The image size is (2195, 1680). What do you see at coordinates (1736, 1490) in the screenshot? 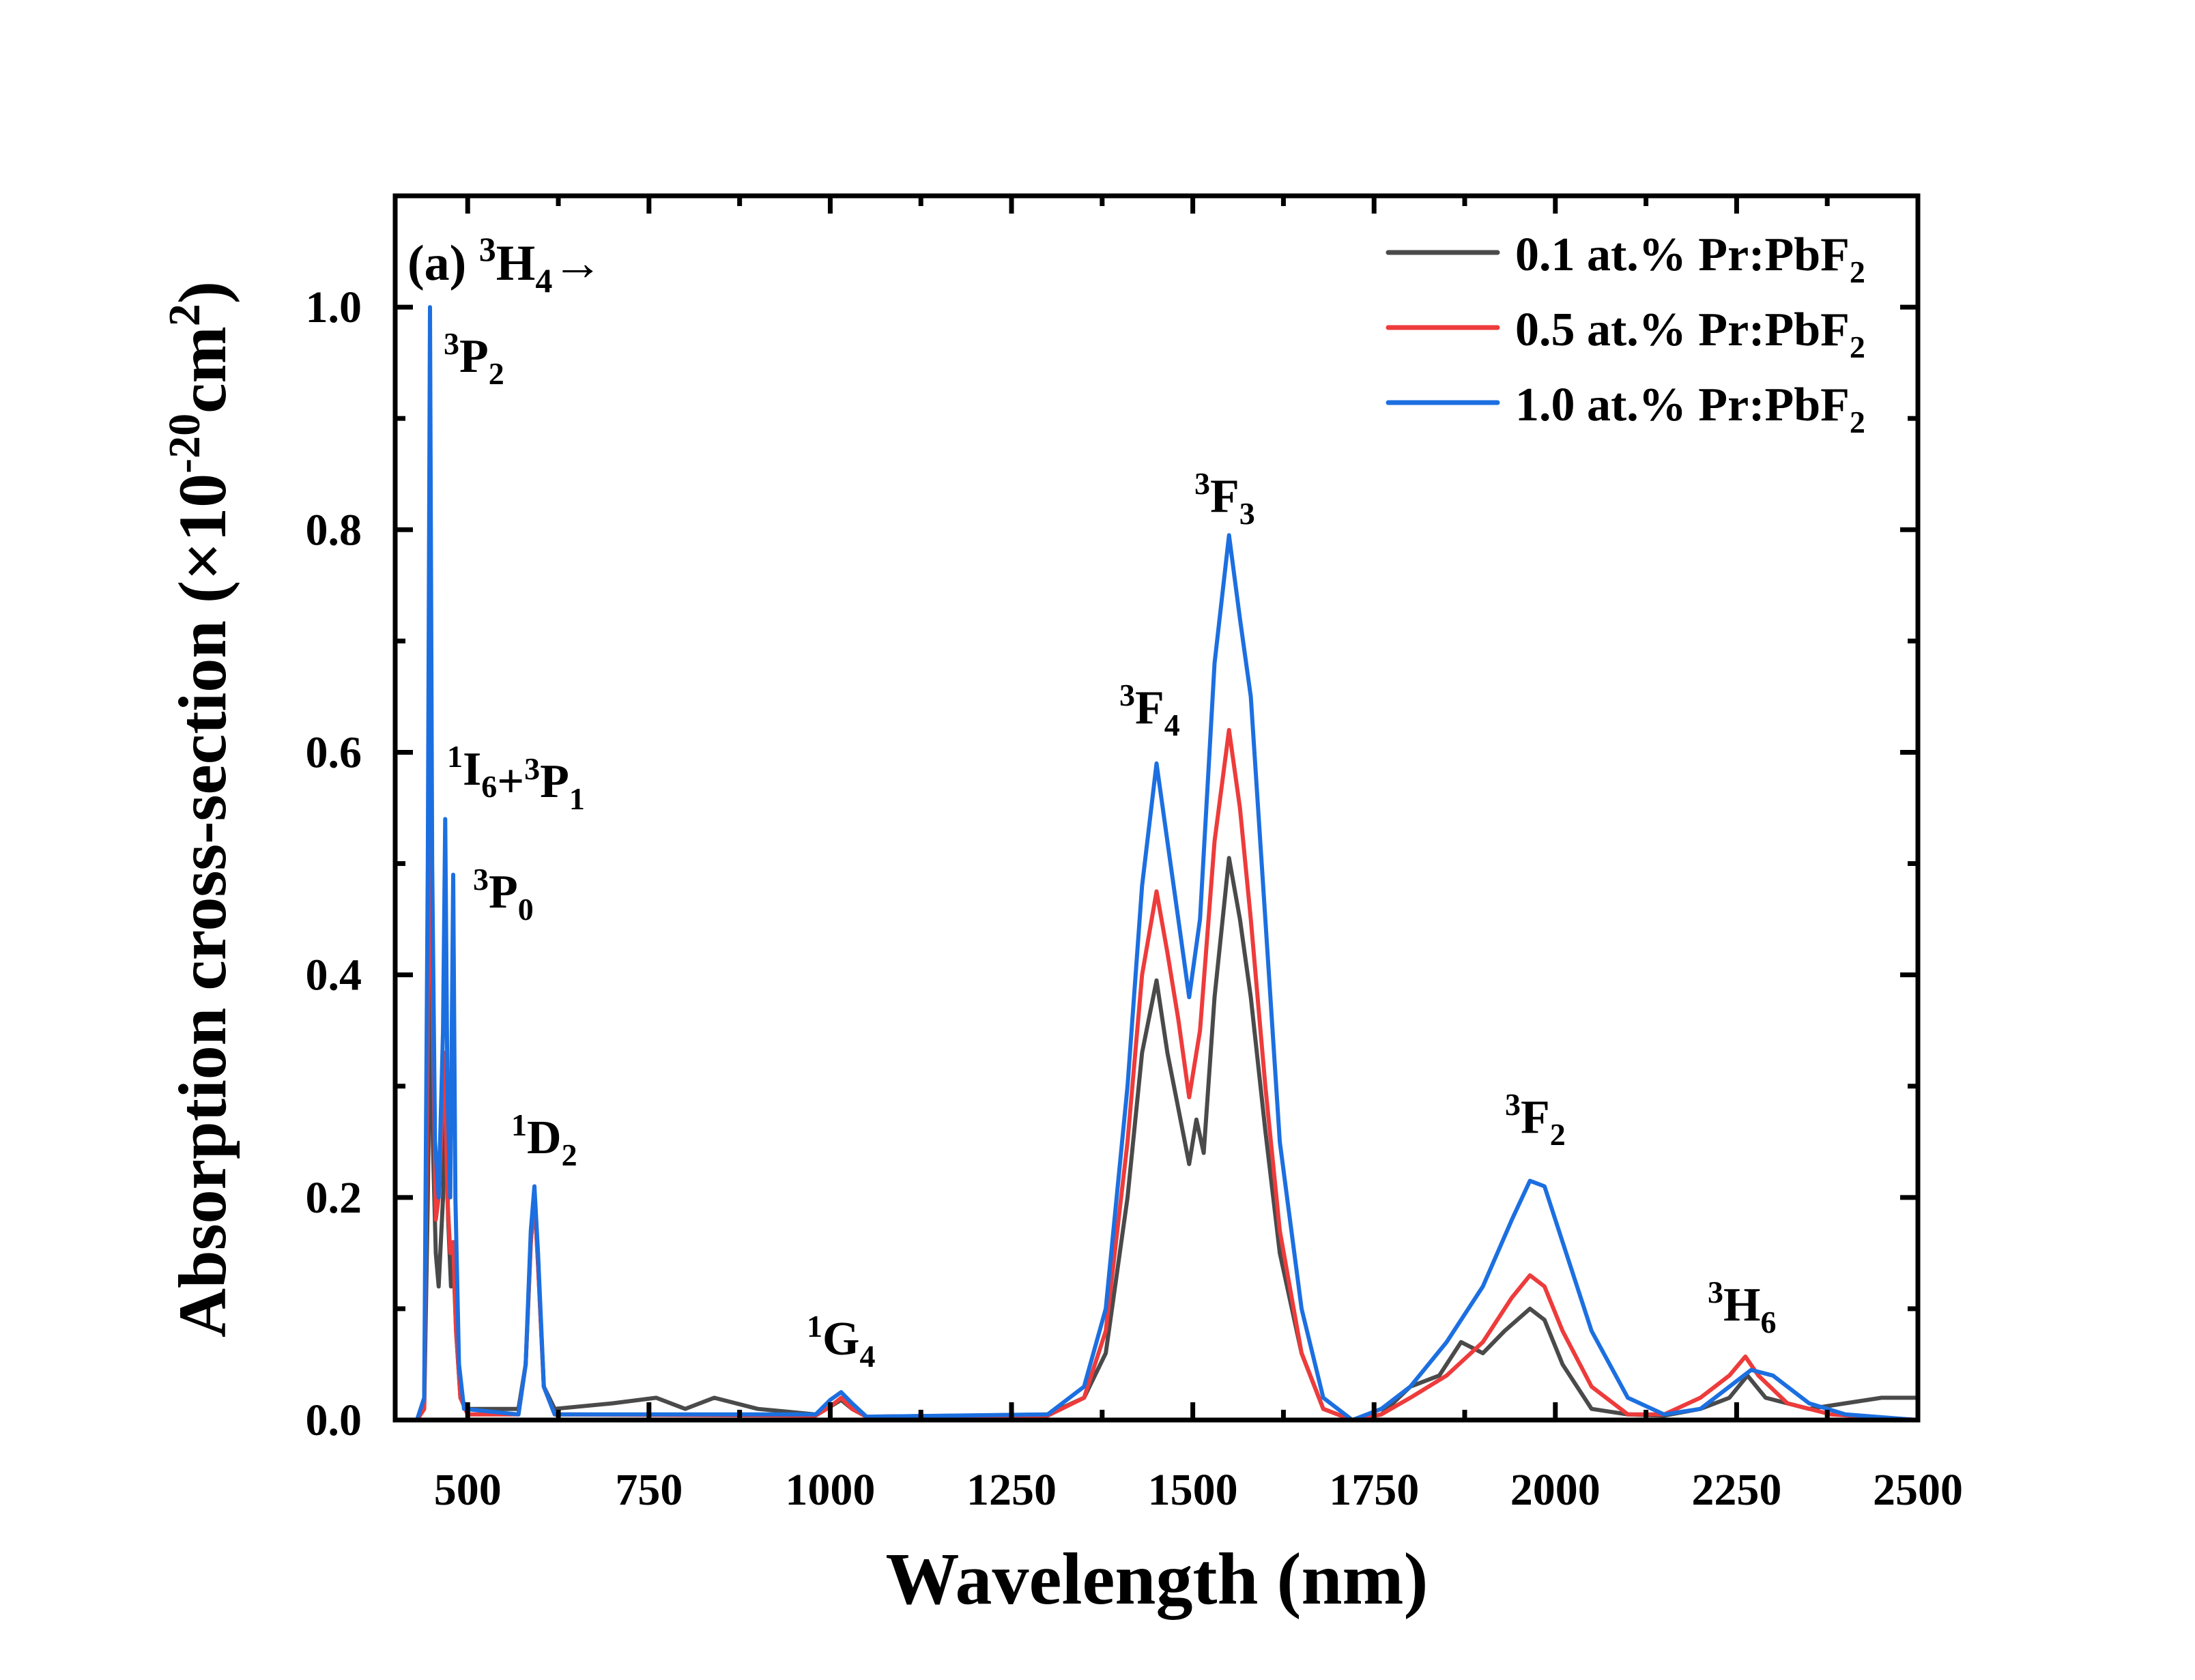
I see `x-tick-label: 2250` at bounding box center [1736, 1490].